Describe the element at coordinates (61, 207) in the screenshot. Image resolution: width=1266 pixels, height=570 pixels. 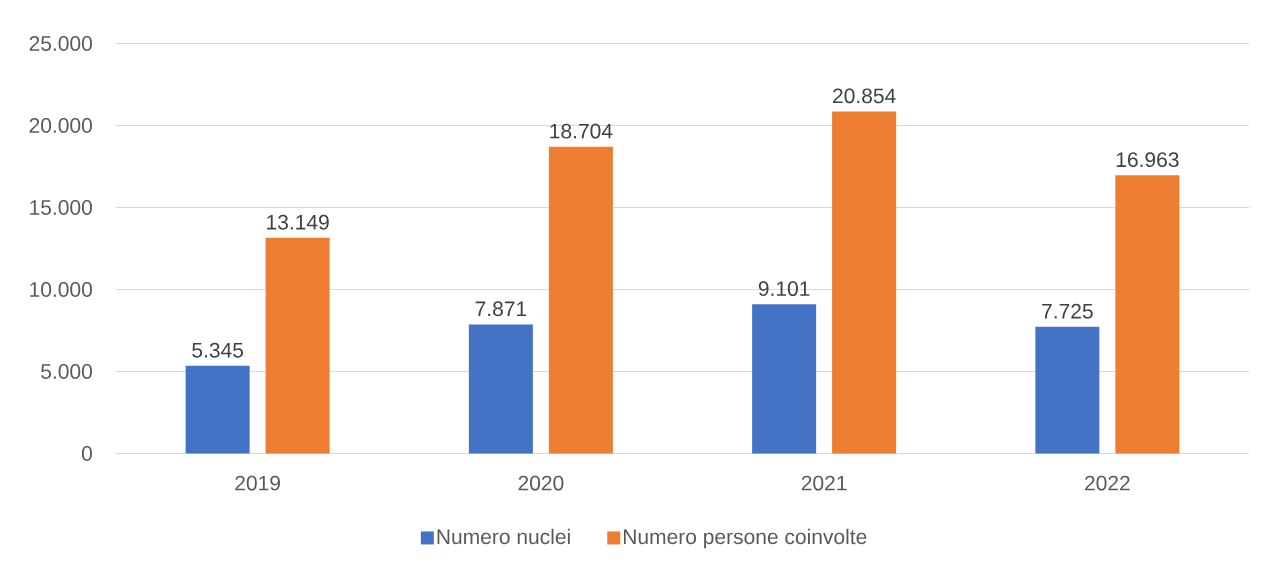
I see `y-tick-label: 15.000` at that location.